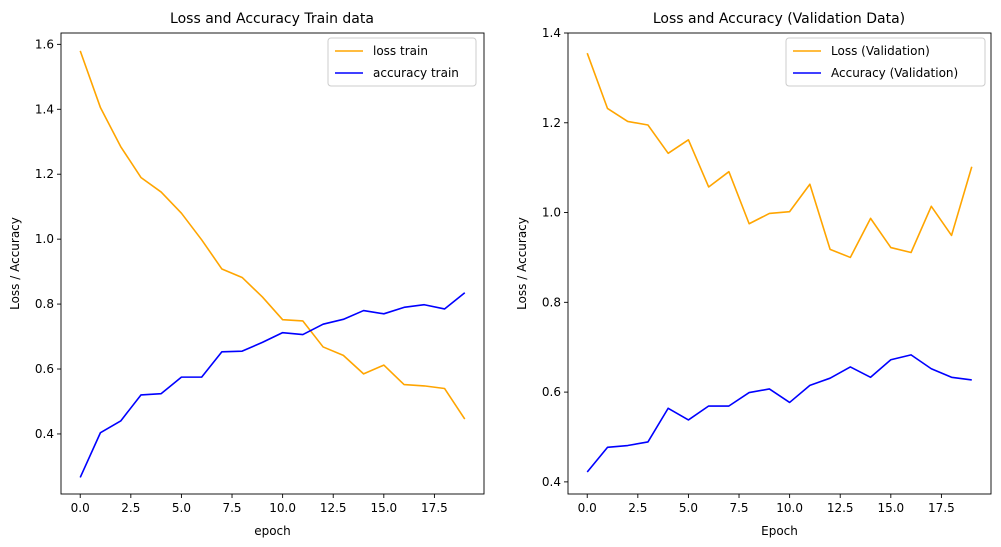 The width and height of the screenshot is (1001, 547). Describe the element at coordinates (779, 531) in the screenshot. I see `x-axis-label: Epoch` at that location.